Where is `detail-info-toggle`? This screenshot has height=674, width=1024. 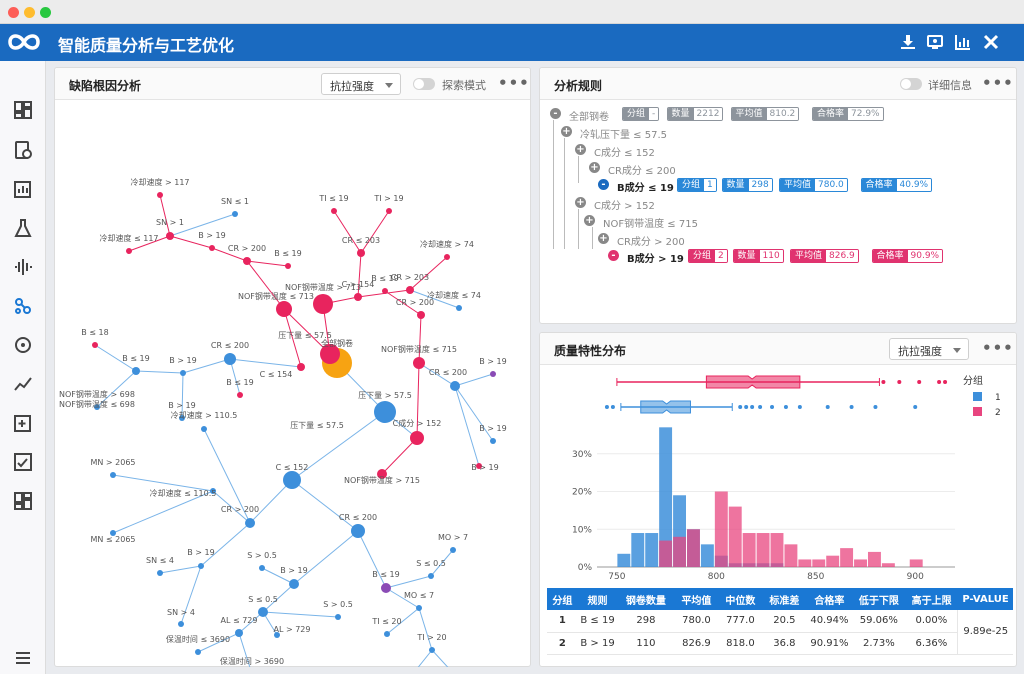
detail-info-toggle is located at coordinates (911, 84).